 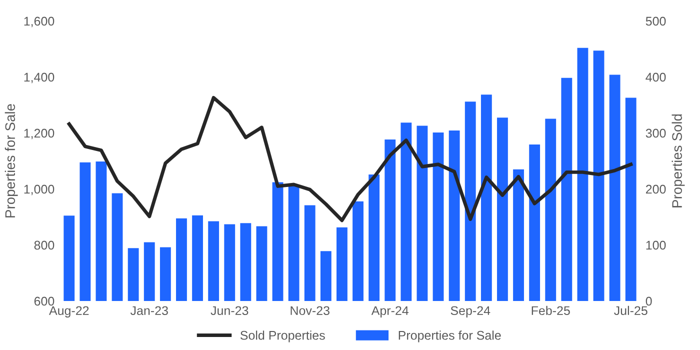 I want to click on x-tick-label: Jul-25, so click(x=631, y=311).